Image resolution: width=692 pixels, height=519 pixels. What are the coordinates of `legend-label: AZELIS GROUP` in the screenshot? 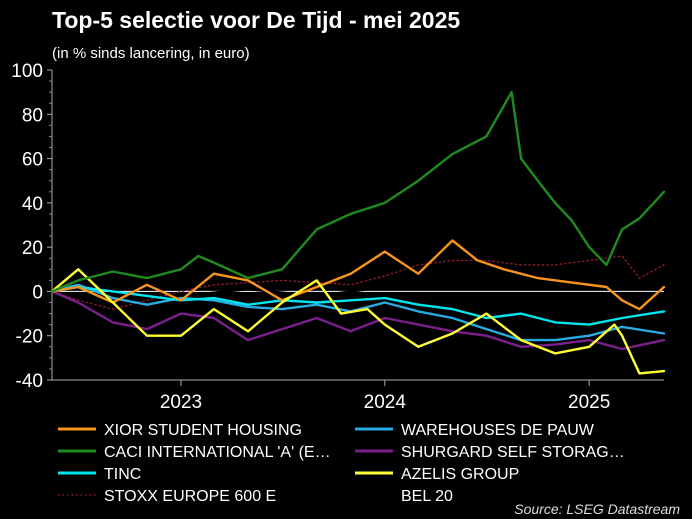 It's located at (460, 474).